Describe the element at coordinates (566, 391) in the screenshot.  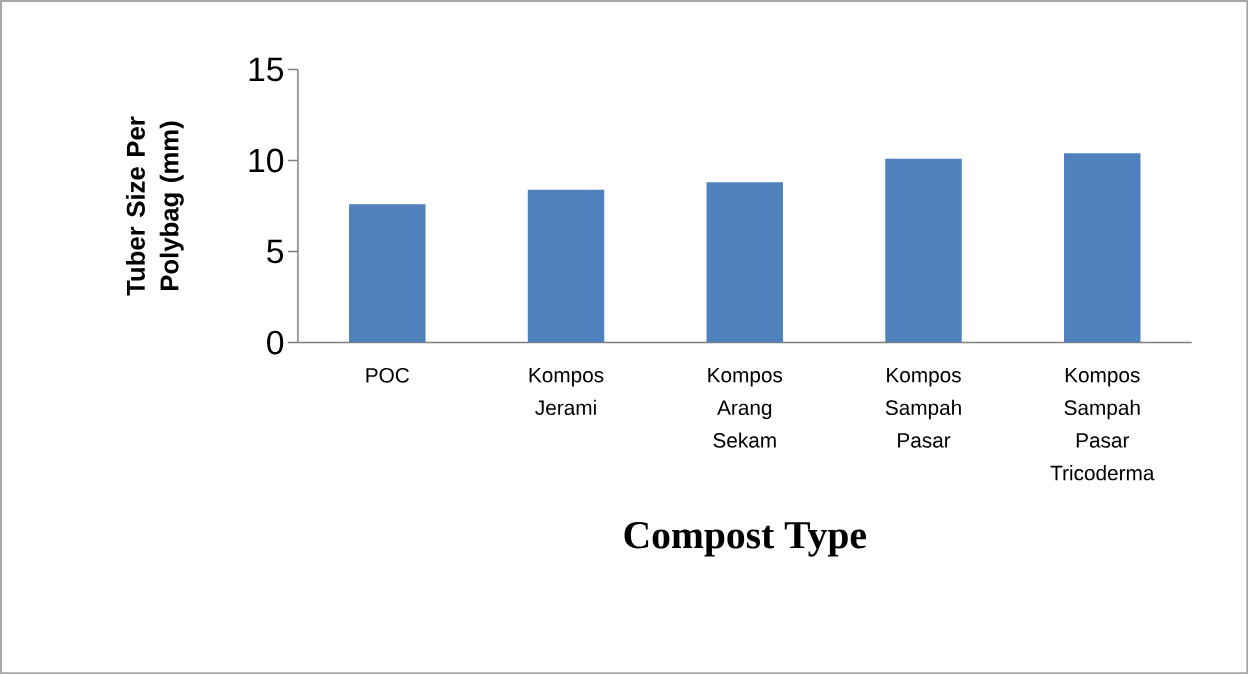
I see `x-tick-label: Kompos Jerami` at that location.